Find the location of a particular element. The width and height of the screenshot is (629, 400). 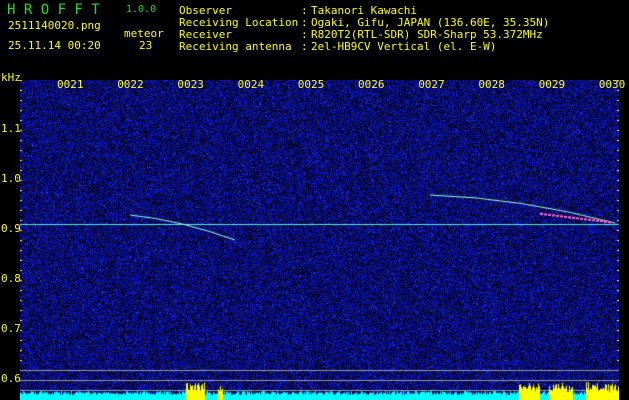

x-tick-label: 0028 is located at coordinates (491, 84).